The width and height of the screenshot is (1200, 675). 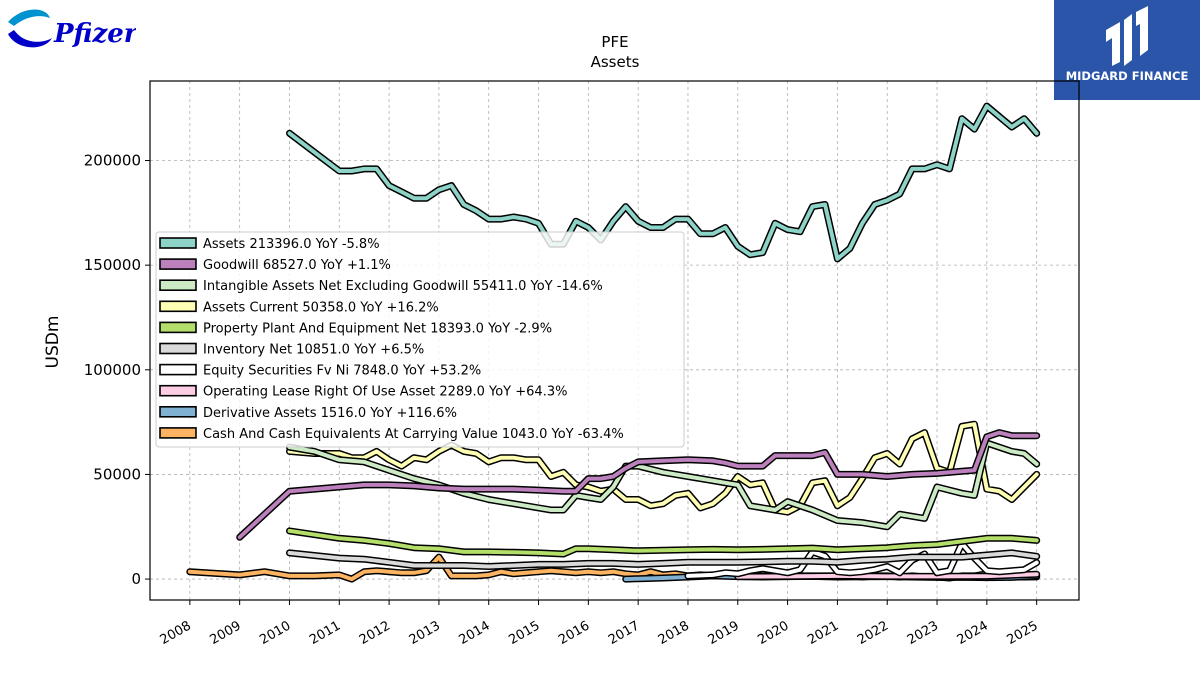 I want to click on x-tick-label: 2016, so click(x=574, y=633).